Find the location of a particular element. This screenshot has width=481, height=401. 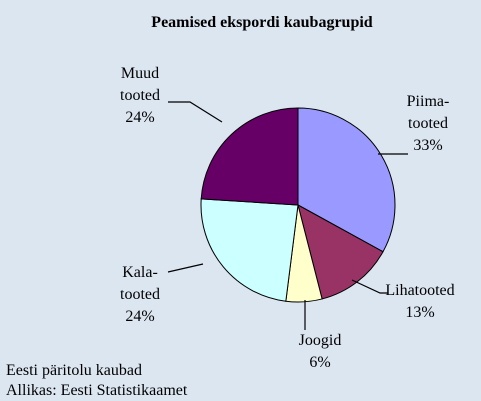

slice-label: Kala-tooted is located at coordinates (140, 283).